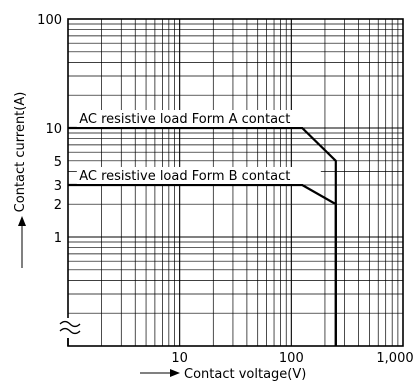 The height and width of the screenshot is (389, 413). I want to click on y-axis-title-group: Contact current(A), so click(20, 180).